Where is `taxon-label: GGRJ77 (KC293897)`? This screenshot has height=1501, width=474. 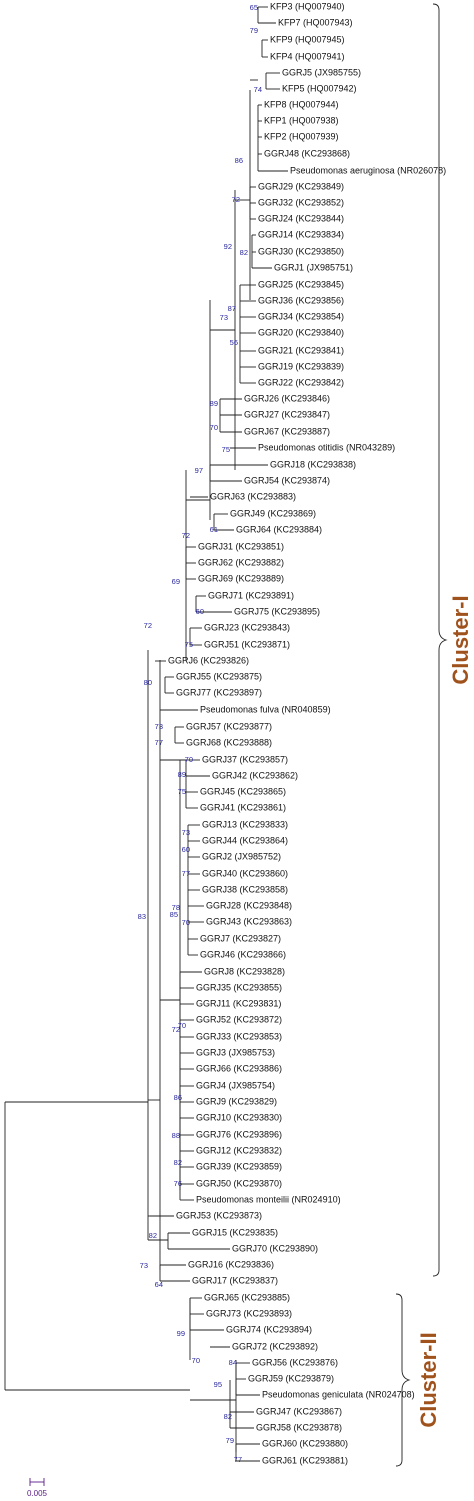
taxon-label: GGRJ77 (KC293897) is located at coordinates (219, 692).